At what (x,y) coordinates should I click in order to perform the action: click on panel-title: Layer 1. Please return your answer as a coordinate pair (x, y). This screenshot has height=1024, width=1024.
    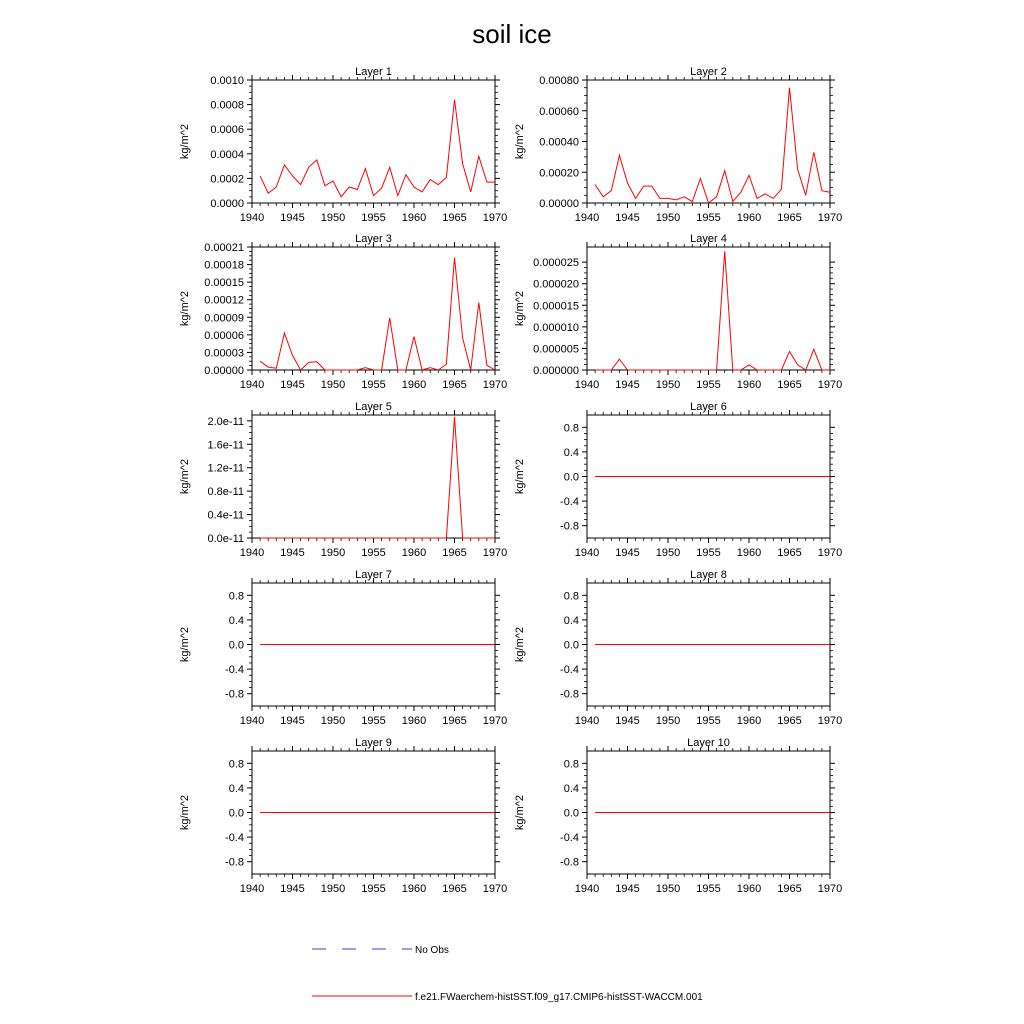
    Looking at the image, I should click on (373, 72).